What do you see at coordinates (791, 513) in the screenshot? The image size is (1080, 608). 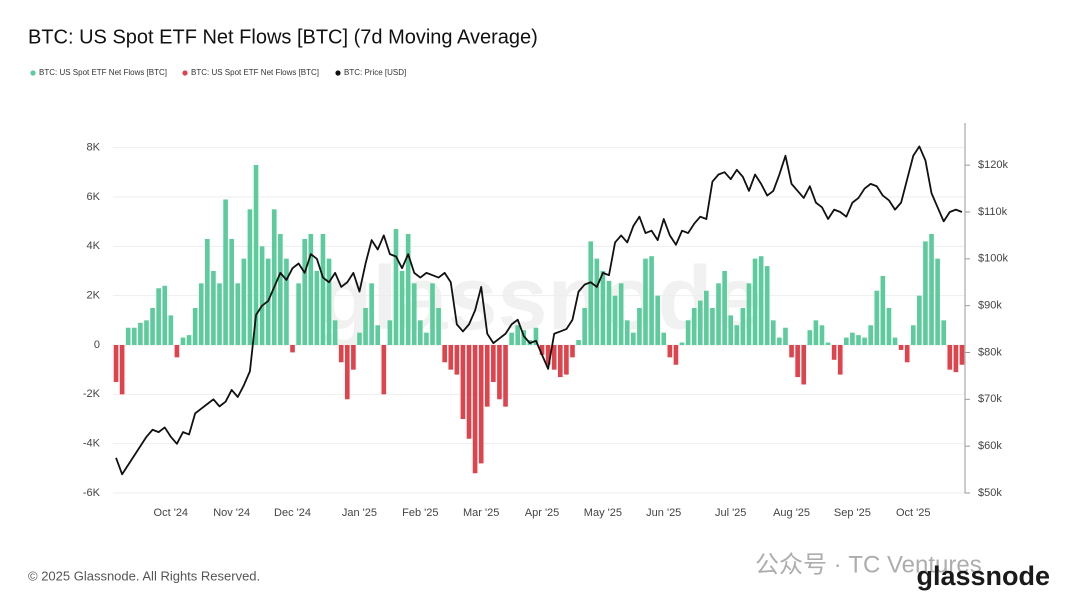 I see `x-tick-label: Aug '25` at bounding box center [791, 513].